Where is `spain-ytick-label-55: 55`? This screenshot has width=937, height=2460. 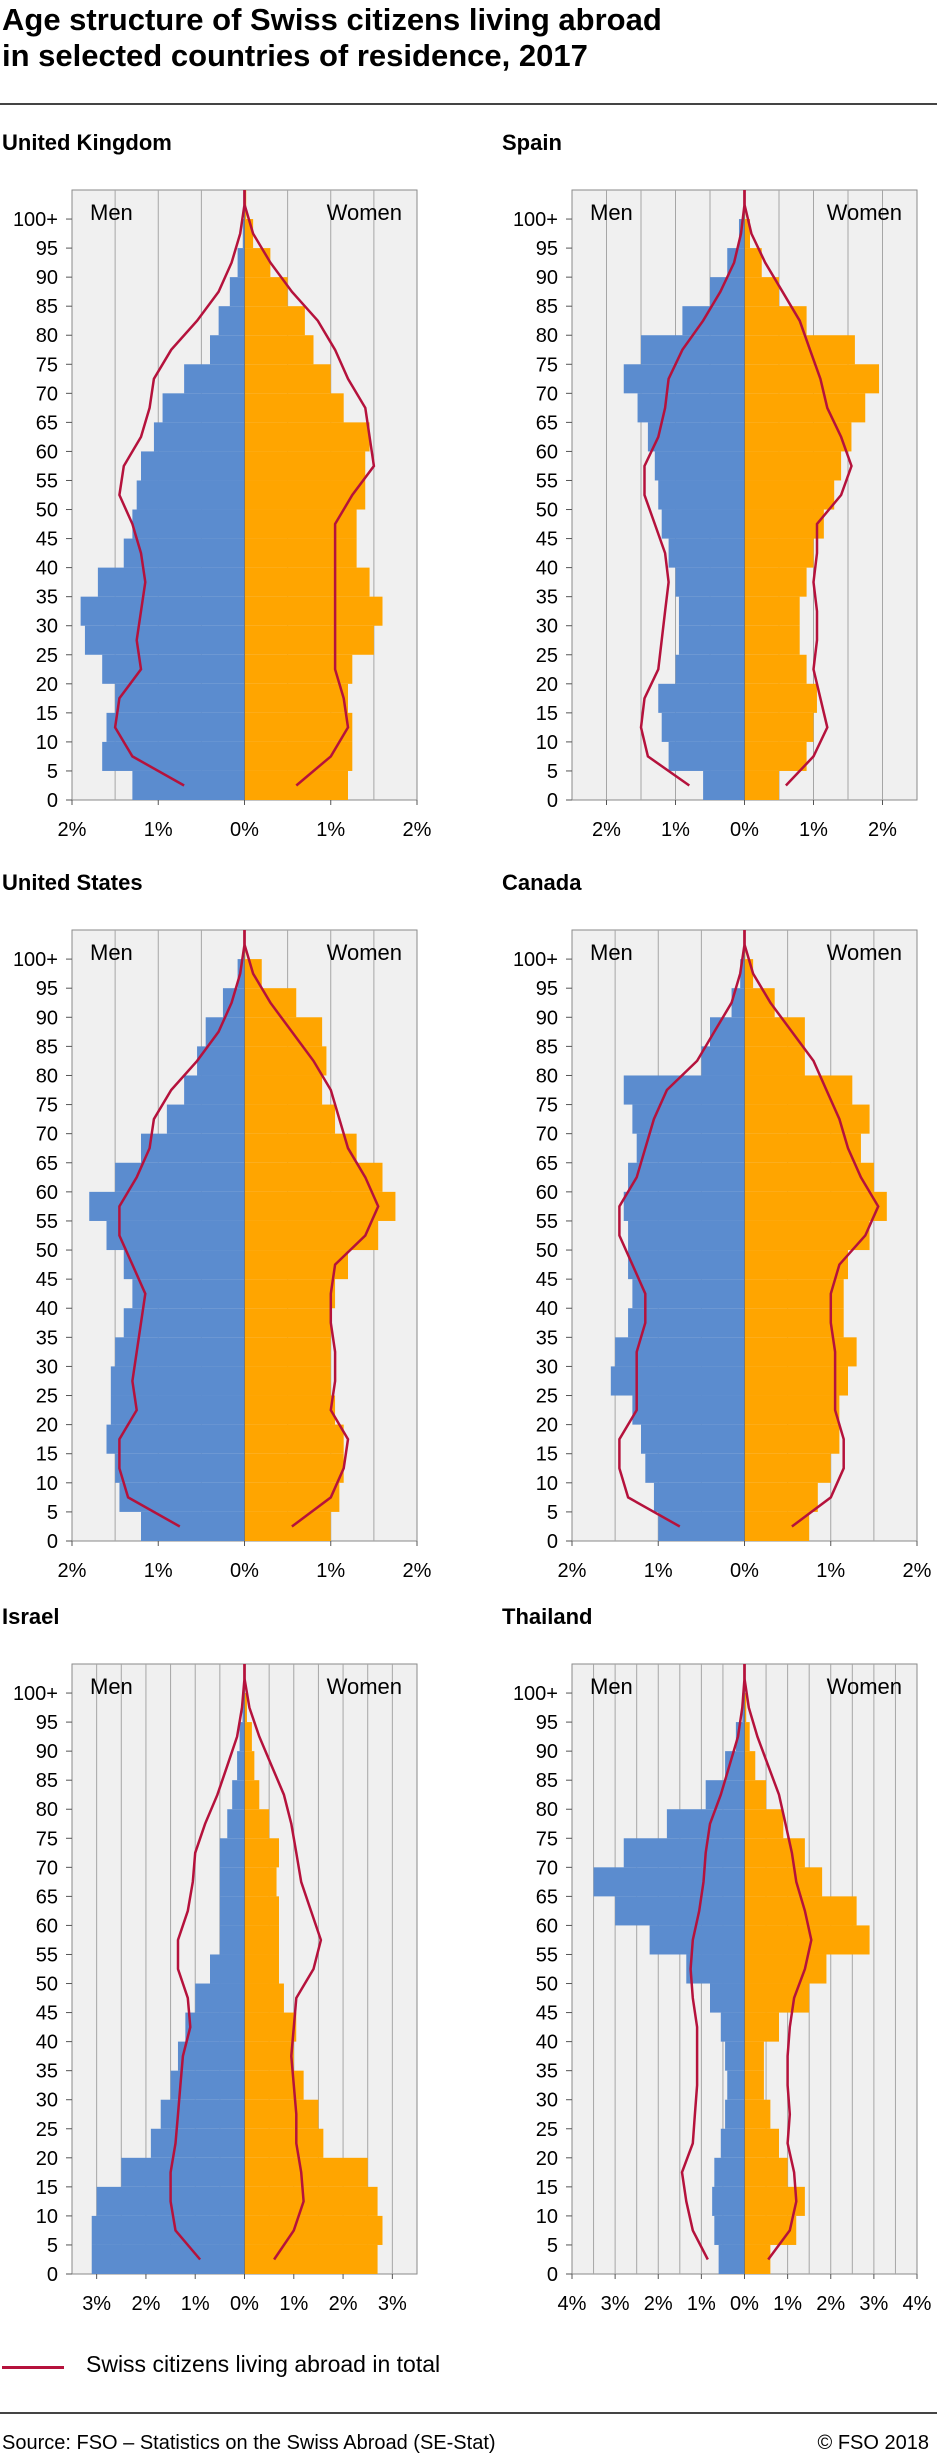 spain-ytick-label-55: 55 is located at coordinates (547, 481).